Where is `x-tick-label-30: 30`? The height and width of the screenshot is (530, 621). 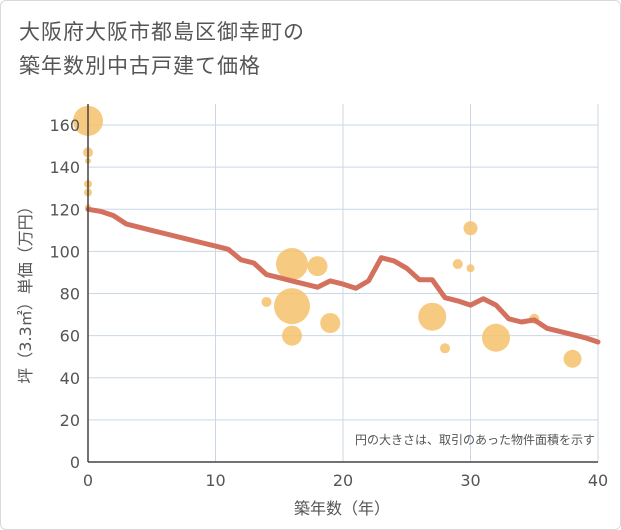 x-tick-label-30: 30 is located at coordinates (470, 480).